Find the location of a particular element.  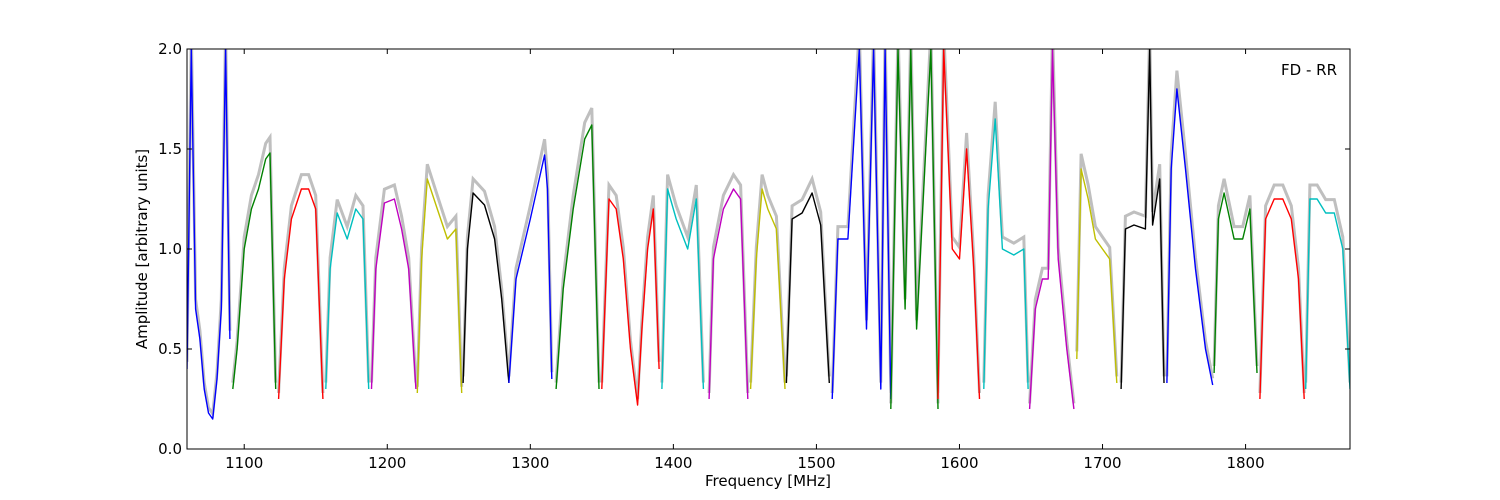

x-tick-label: 1200 is located at coordinates (387, 463).